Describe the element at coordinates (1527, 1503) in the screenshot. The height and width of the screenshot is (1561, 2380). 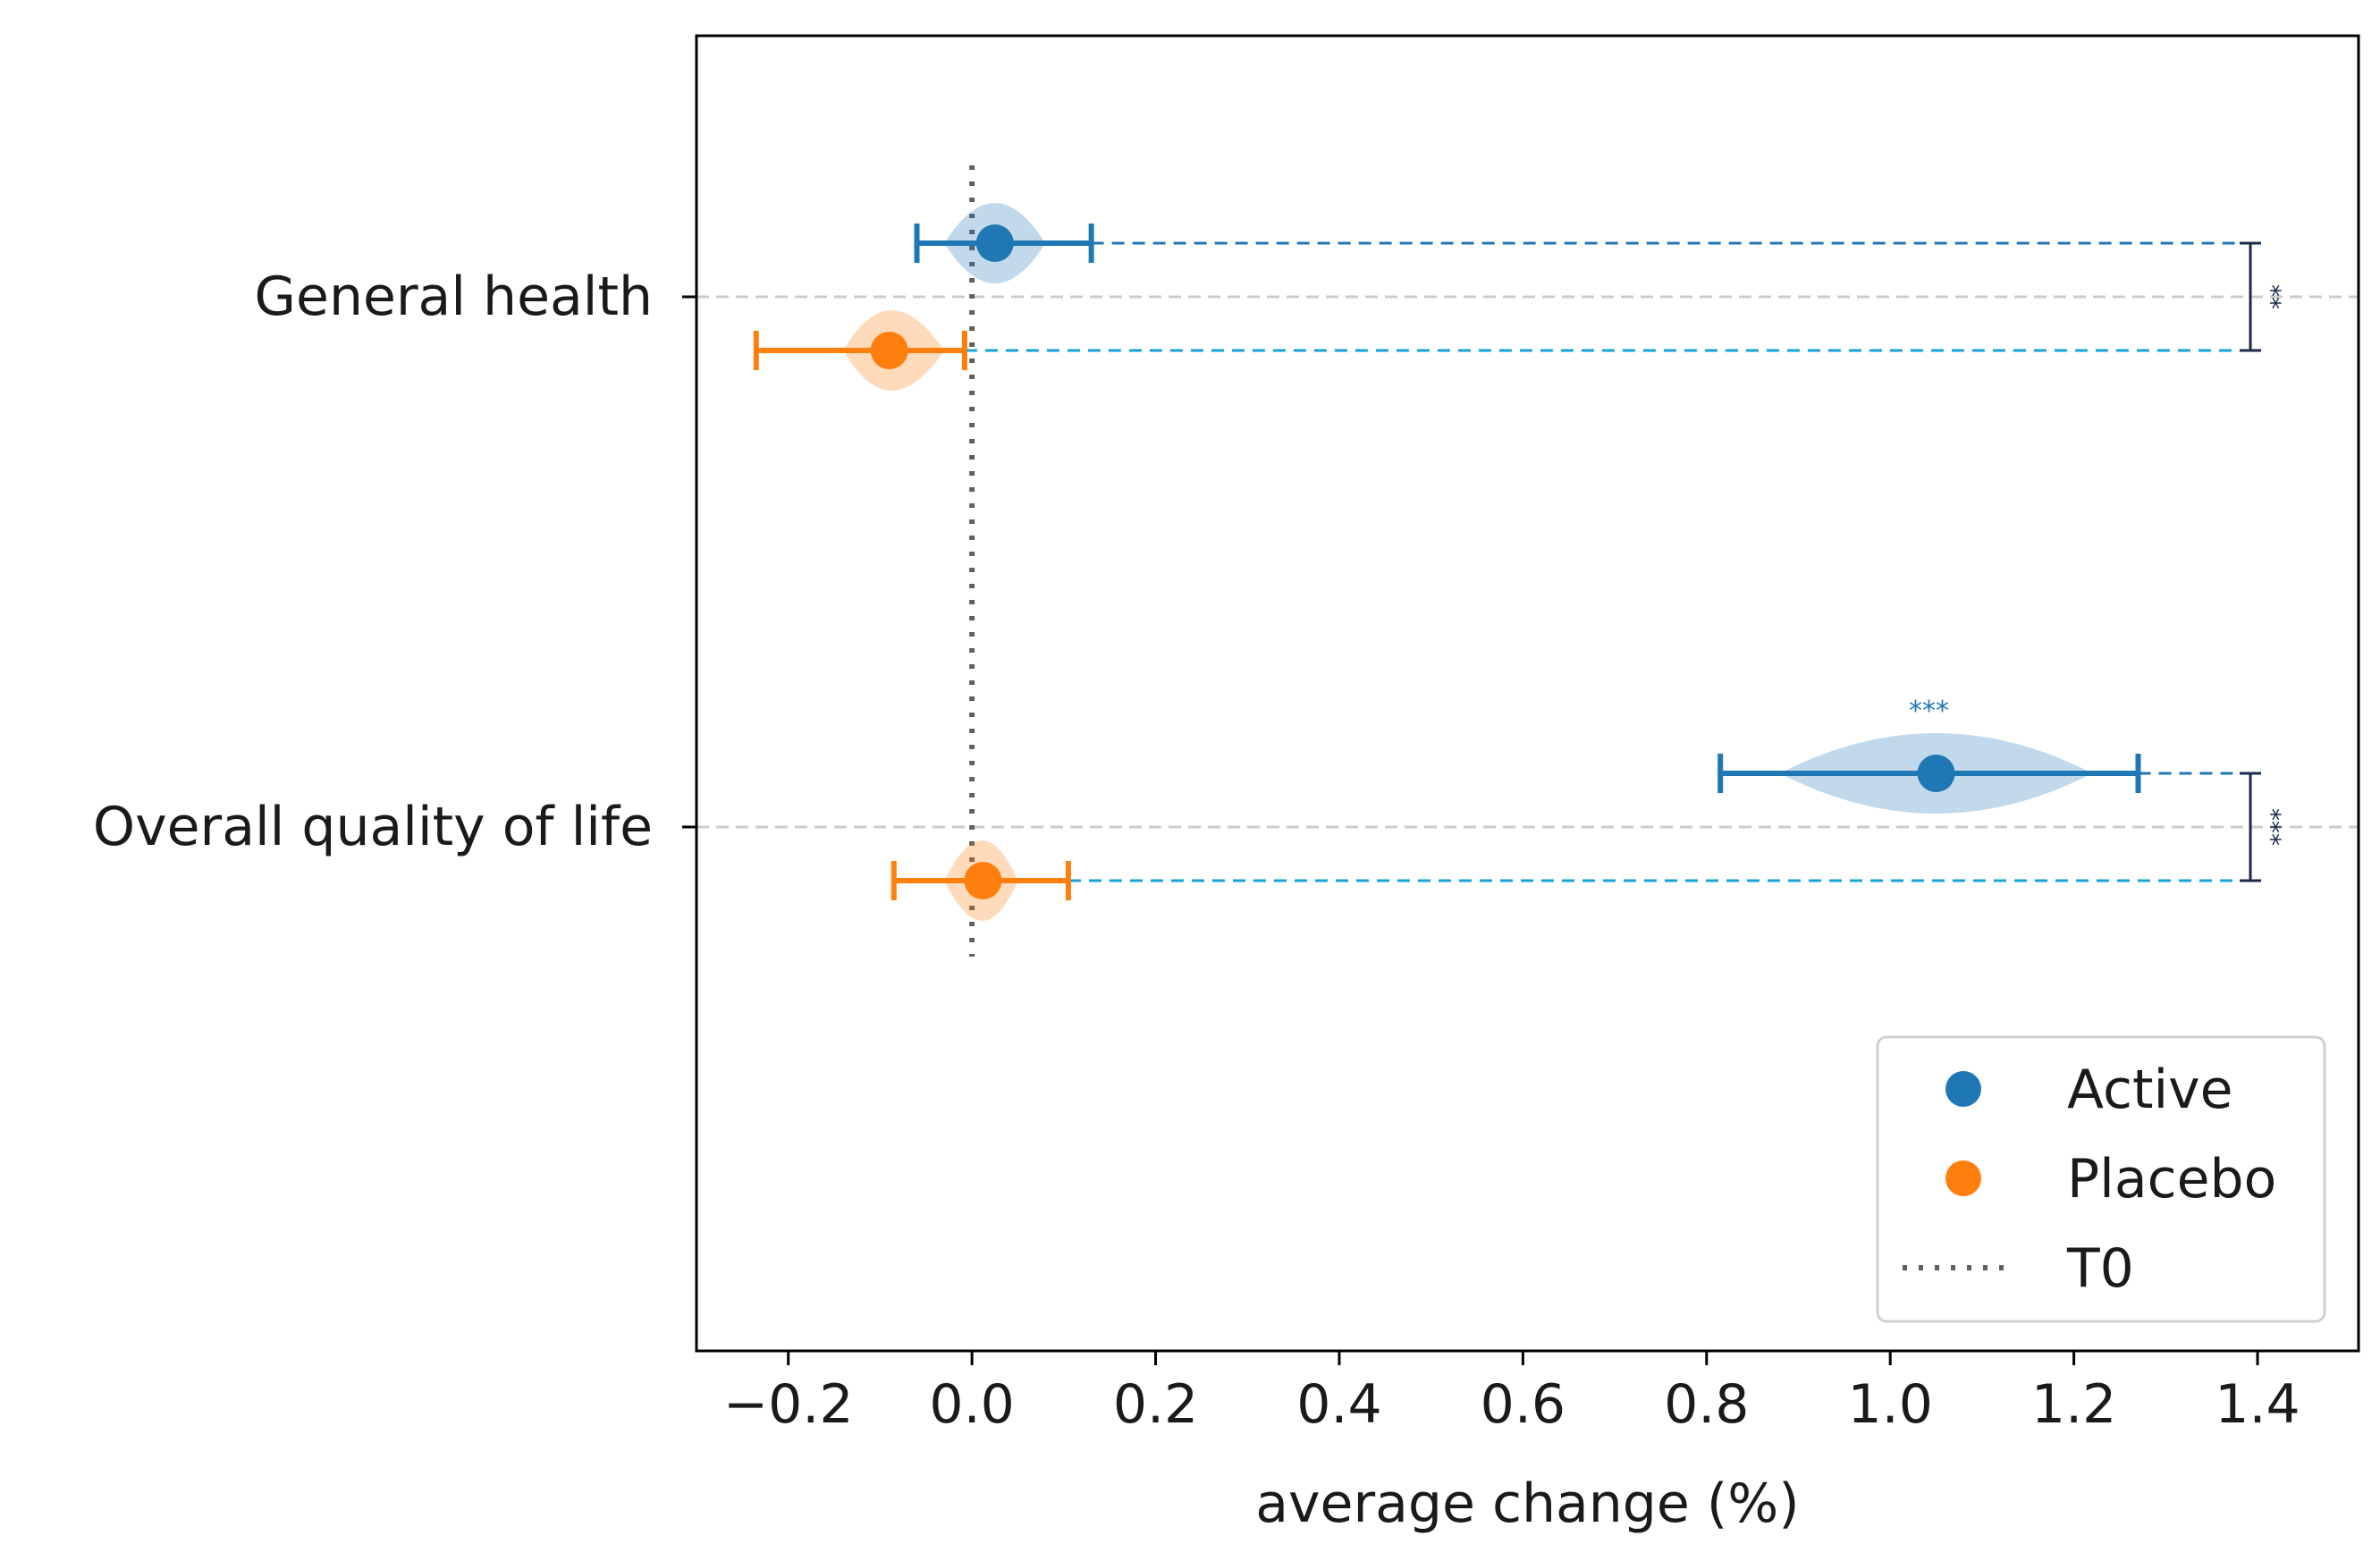
I see `x-axis-label: average change (%)` at that location.